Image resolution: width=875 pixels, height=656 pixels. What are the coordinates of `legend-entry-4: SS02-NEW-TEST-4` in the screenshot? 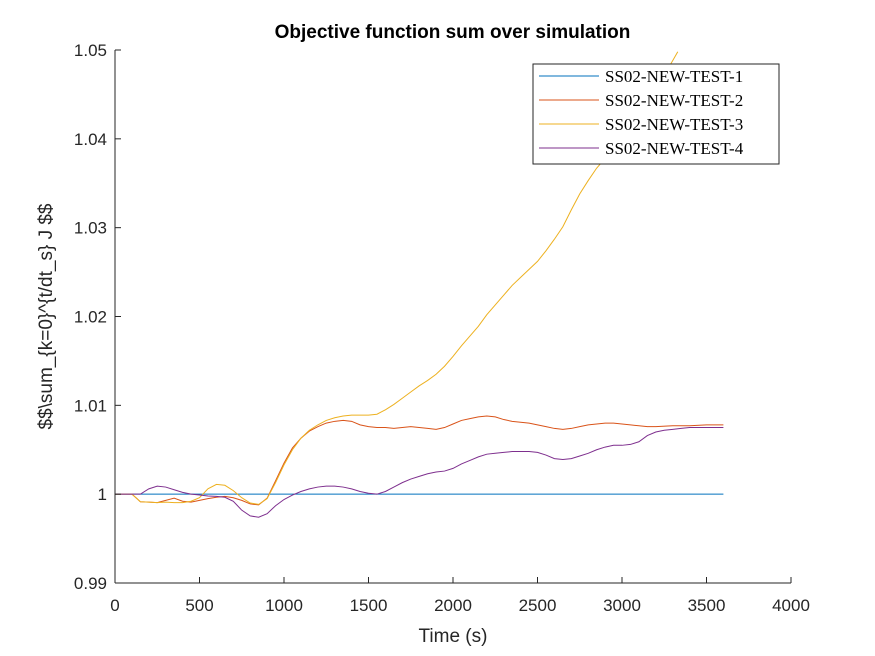 It's located at (674, 148).